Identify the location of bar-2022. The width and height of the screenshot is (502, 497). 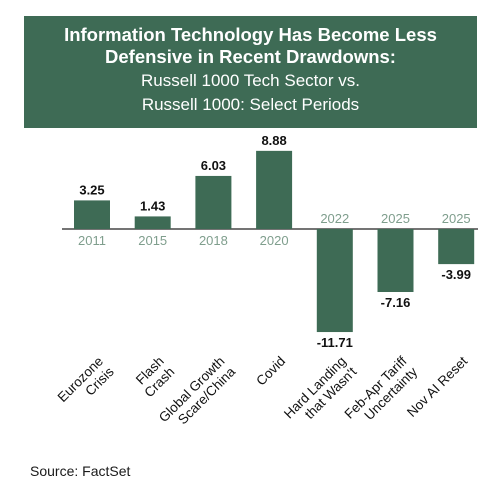
(334, 281).